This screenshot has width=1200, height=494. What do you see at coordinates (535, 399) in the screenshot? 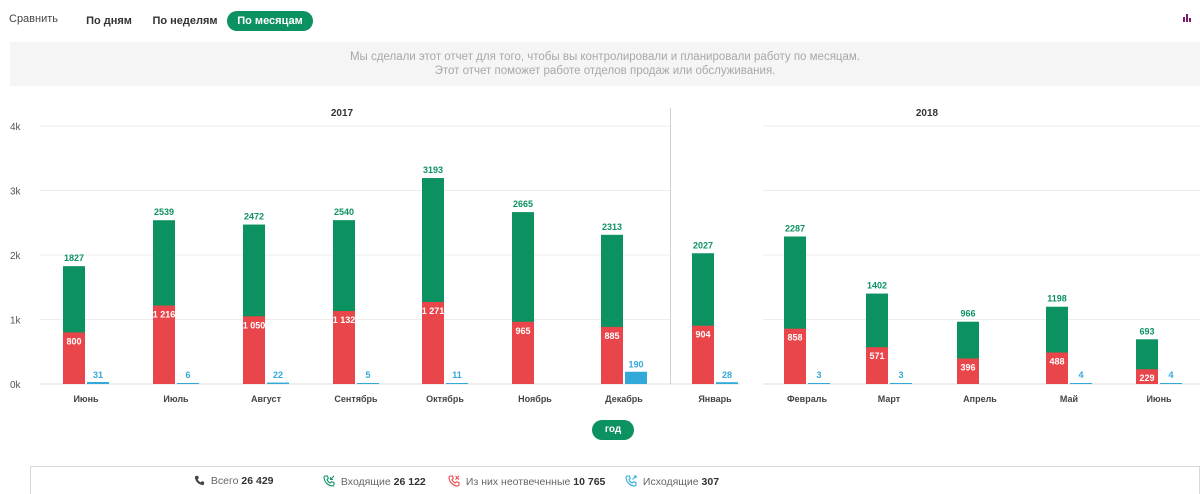
I see `x-tick-label: Ноябрь` at bounding box center [535, 399].